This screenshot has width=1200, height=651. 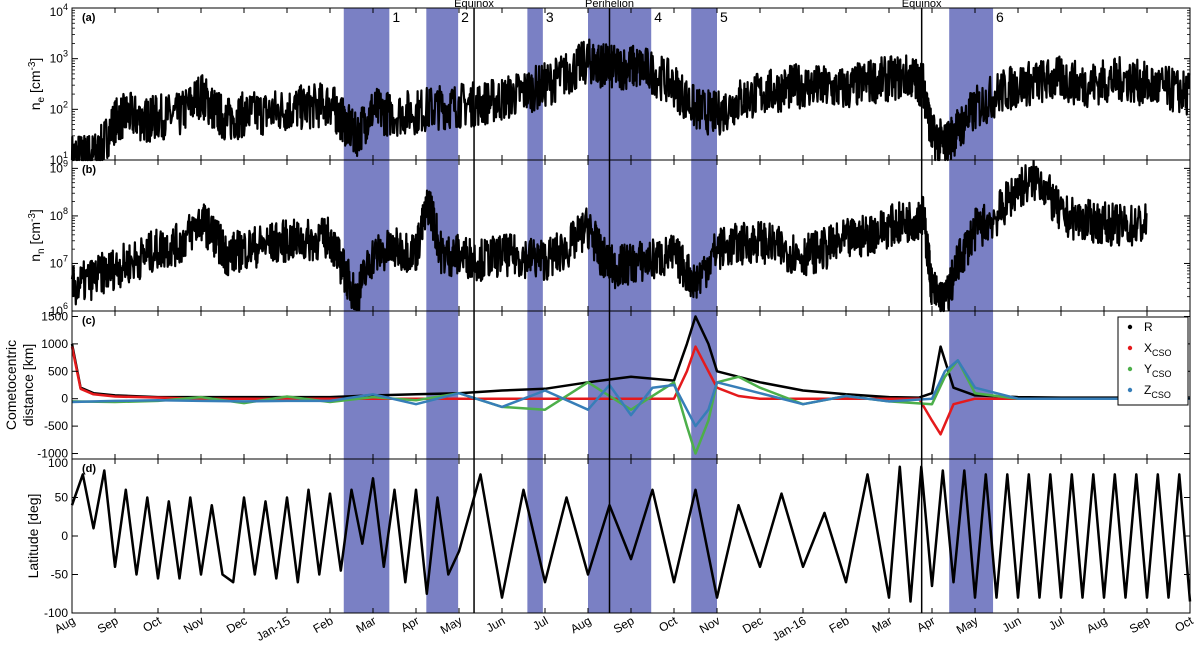 What do you see at coordinates (60, 575) in the screenshot?
I see `y-tick-label: -50` at bounding box center [60, 575].